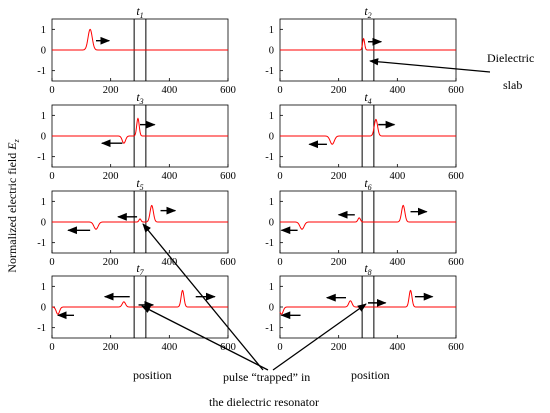 The width and height of the screenshot is (550, 413). I want to click on y-axis-label: Normalized electric field Ez, so click(13, 205).